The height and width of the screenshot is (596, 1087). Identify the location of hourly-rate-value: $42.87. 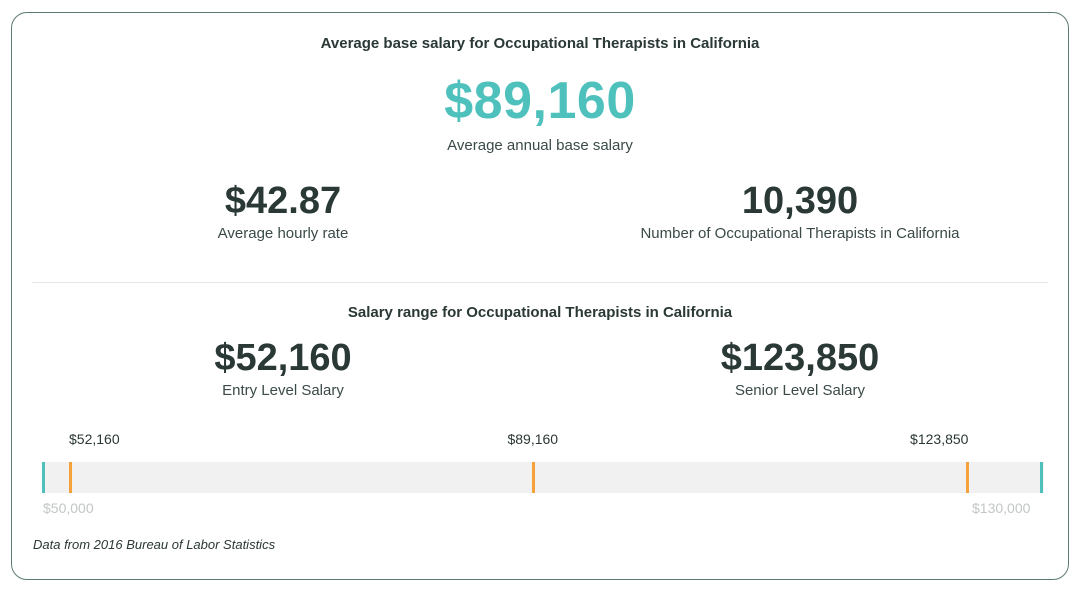
(283, 201).